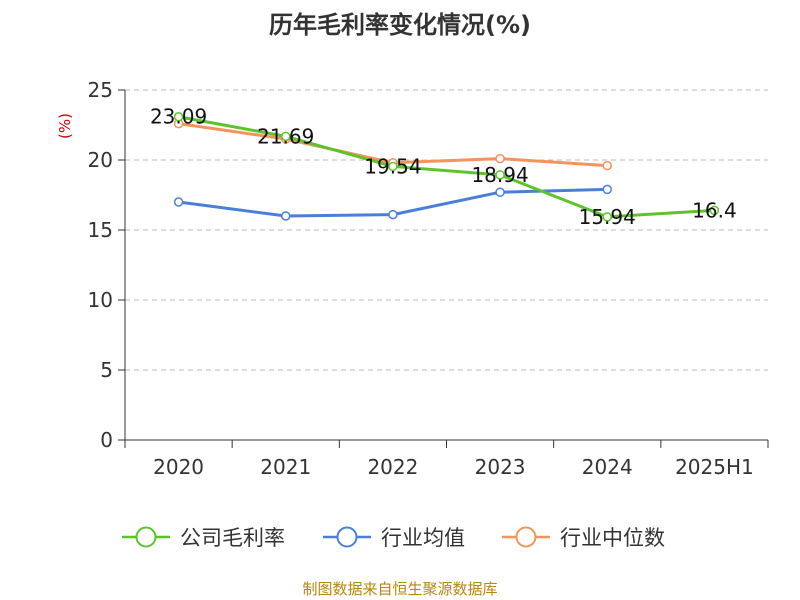 The image size is (800, 600). Describe the element at coordinates (285, 467) in the screenshot. I see `x-tick-label: 2021` at that location.